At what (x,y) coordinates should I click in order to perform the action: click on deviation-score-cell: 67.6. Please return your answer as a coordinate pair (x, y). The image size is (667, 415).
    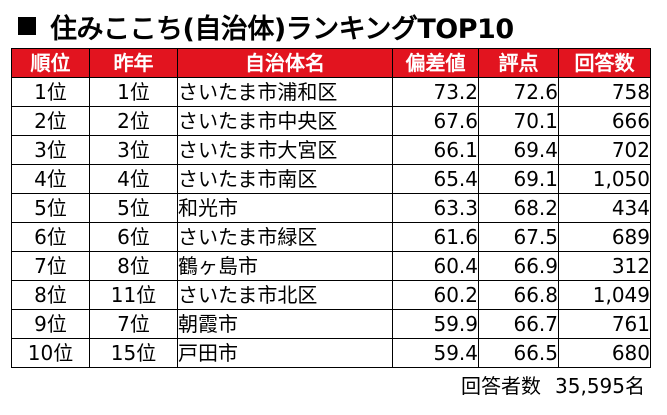
    Looking at the image, I should click on (435, 121).